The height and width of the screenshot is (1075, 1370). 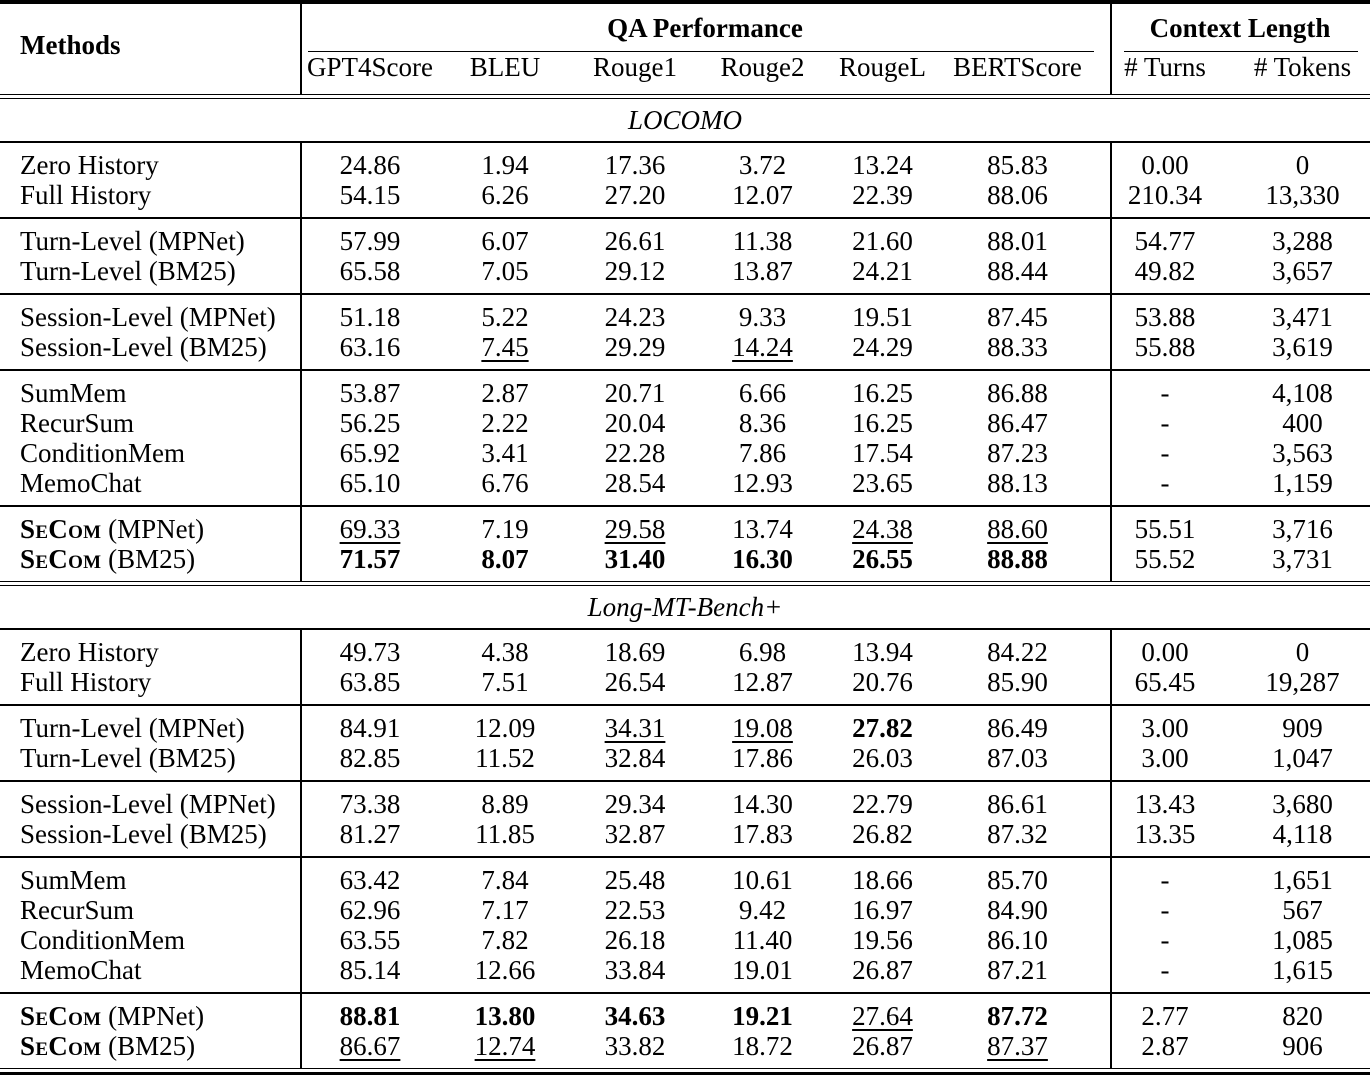 I want to click on bleu-cell: 8.07, so click(x=505, y=559).